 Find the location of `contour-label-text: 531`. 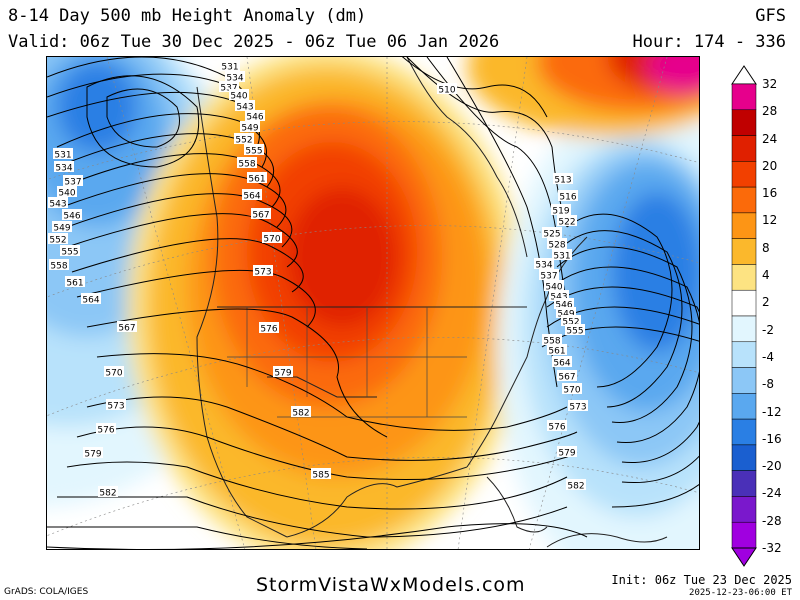

contour-label-text: 531 is located at coordinates (62, 156).